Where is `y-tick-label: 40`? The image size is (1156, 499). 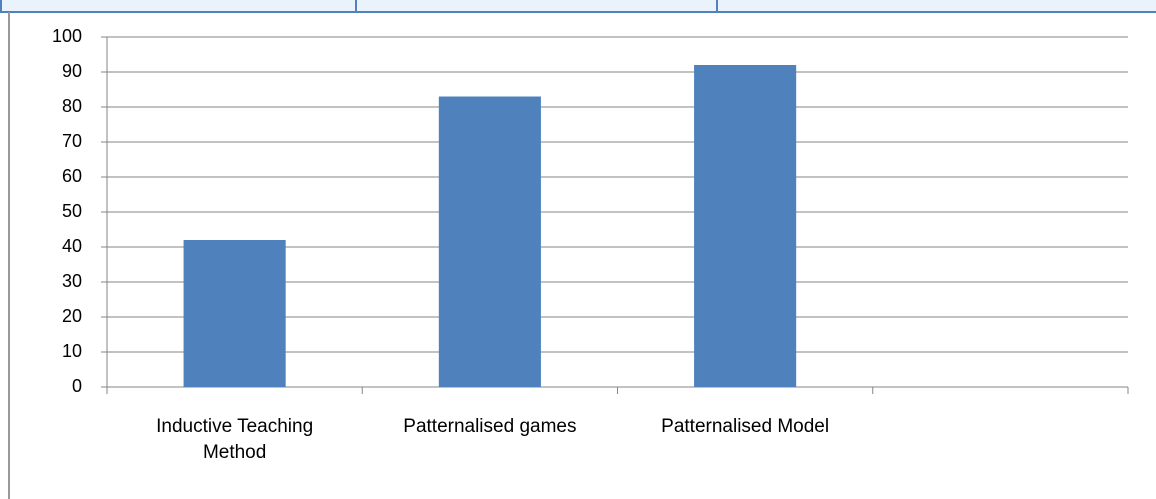 y-tick-label: 40 is located at coordinates (72, 246).